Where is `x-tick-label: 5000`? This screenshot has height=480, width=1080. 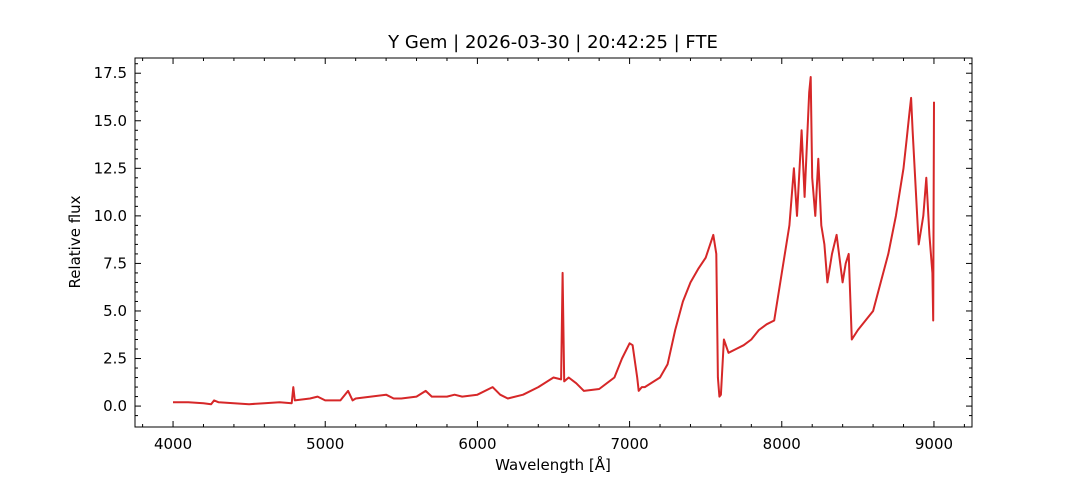
x-tick-label: 5000 is located at coordinates (325, 444).